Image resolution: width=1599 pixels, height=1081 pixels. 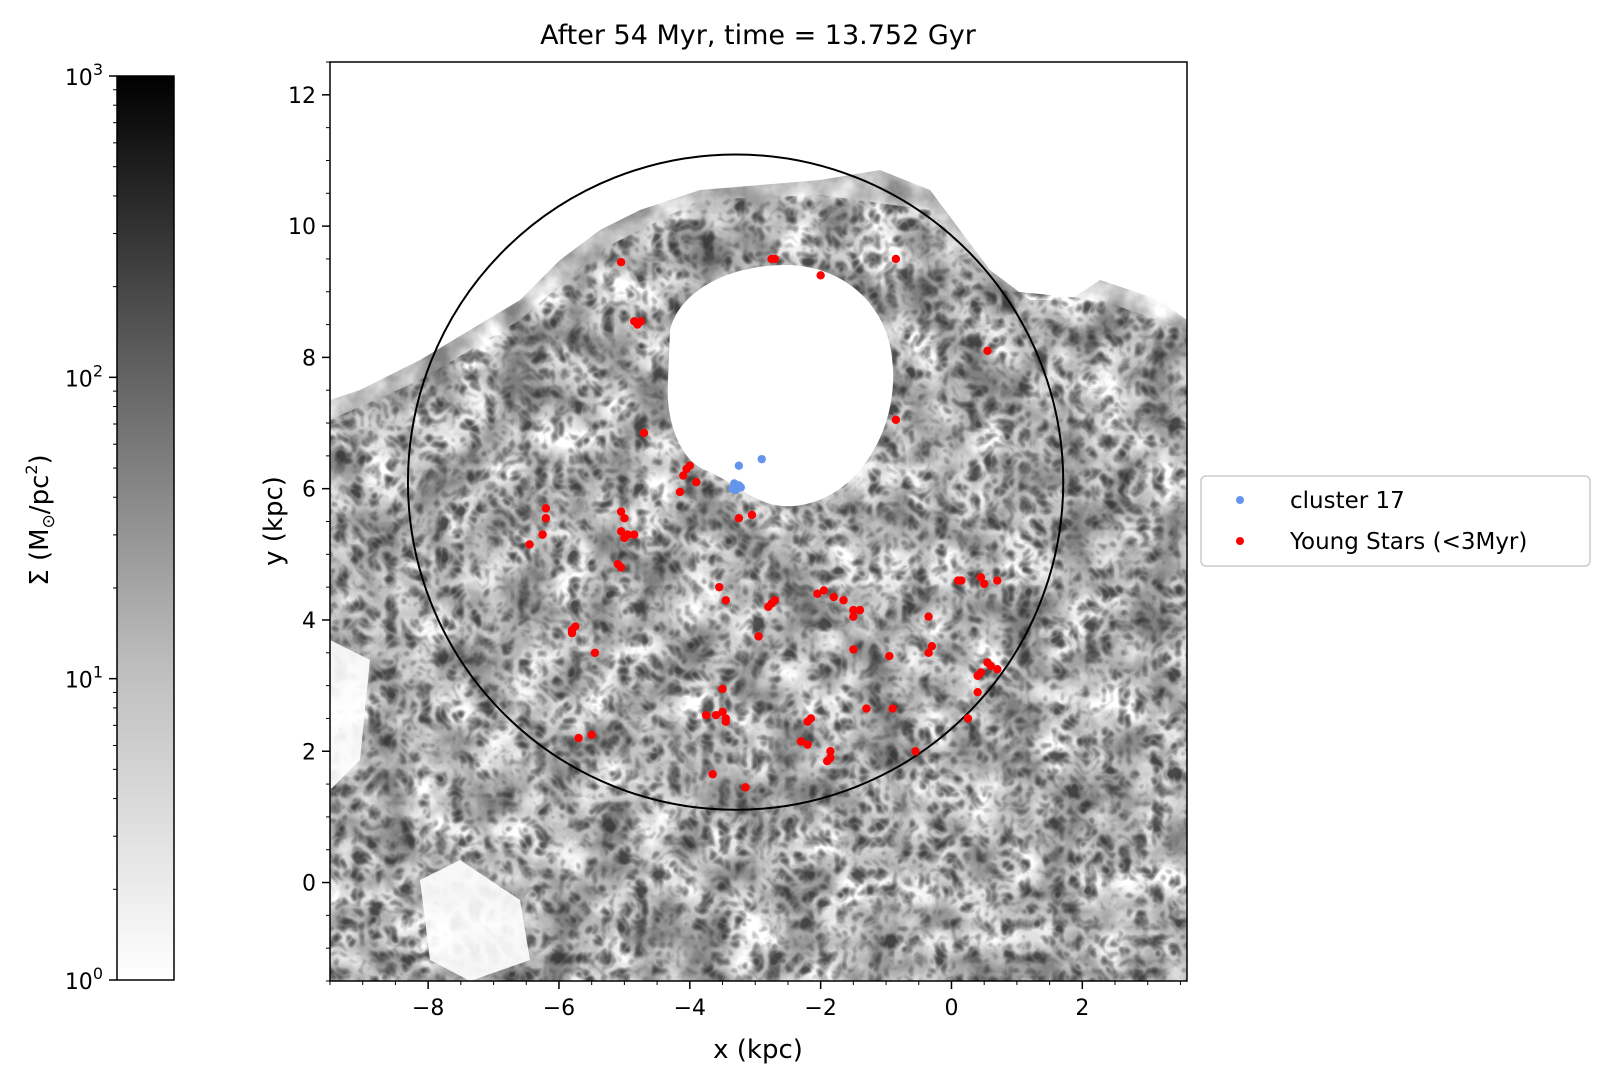 I want to click on colorbar-tick-label: 10¹, so click(x=84, y=678).